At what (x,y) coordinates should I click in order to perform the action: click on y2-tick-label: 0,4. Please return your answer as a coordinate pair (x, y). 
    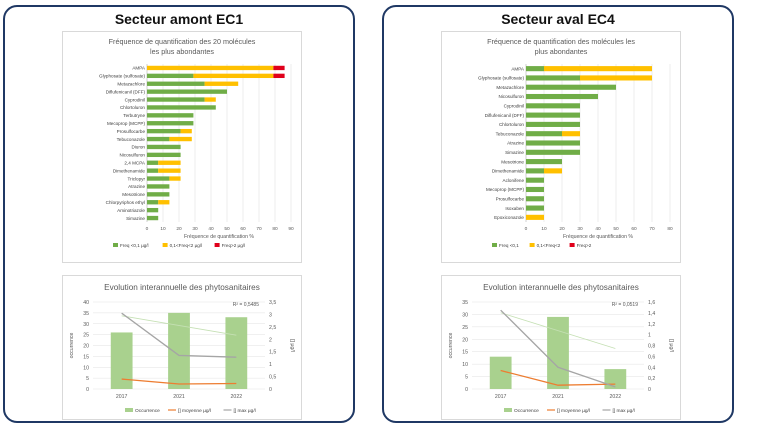
    Looking at the image, I should click on (651, 368).